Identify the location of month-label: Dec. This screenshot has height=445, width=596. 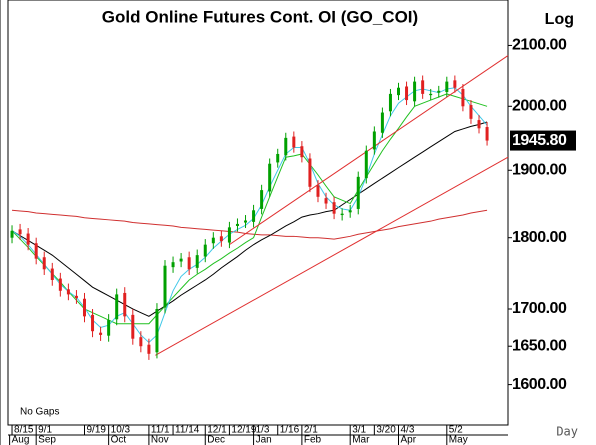
(216, 440).